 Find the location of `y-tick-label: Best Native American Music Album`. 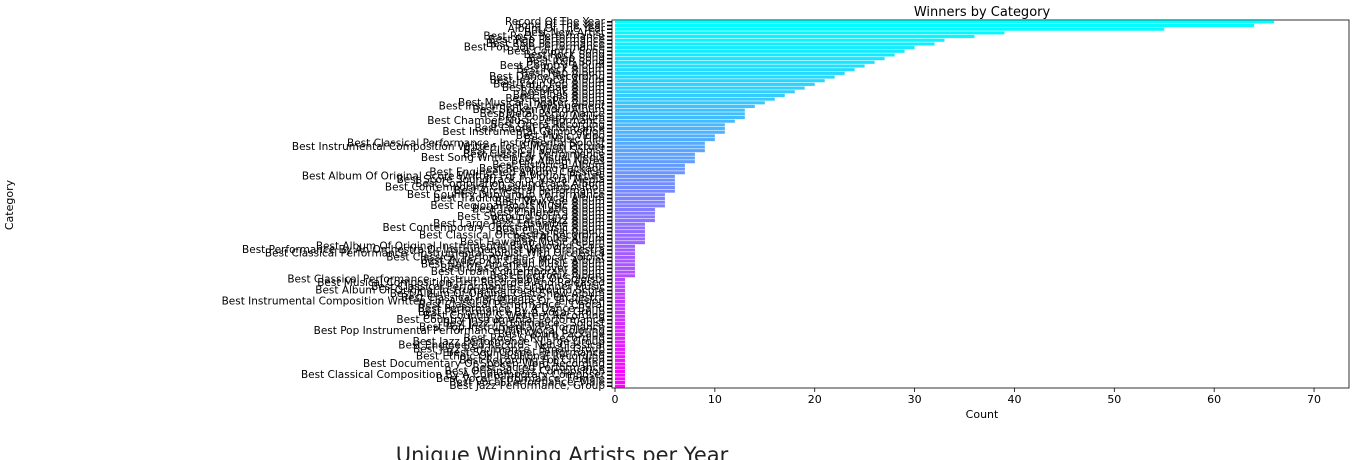

y-tick-label: Best Native American Music Album is located at coordinates (513, 265).